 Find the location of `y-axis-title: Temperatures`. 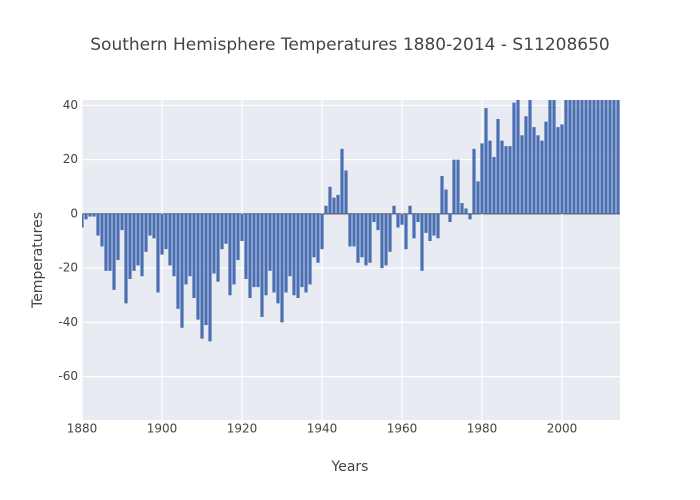

y-axis-title: Temperatures is located at coordinates (38, 260).